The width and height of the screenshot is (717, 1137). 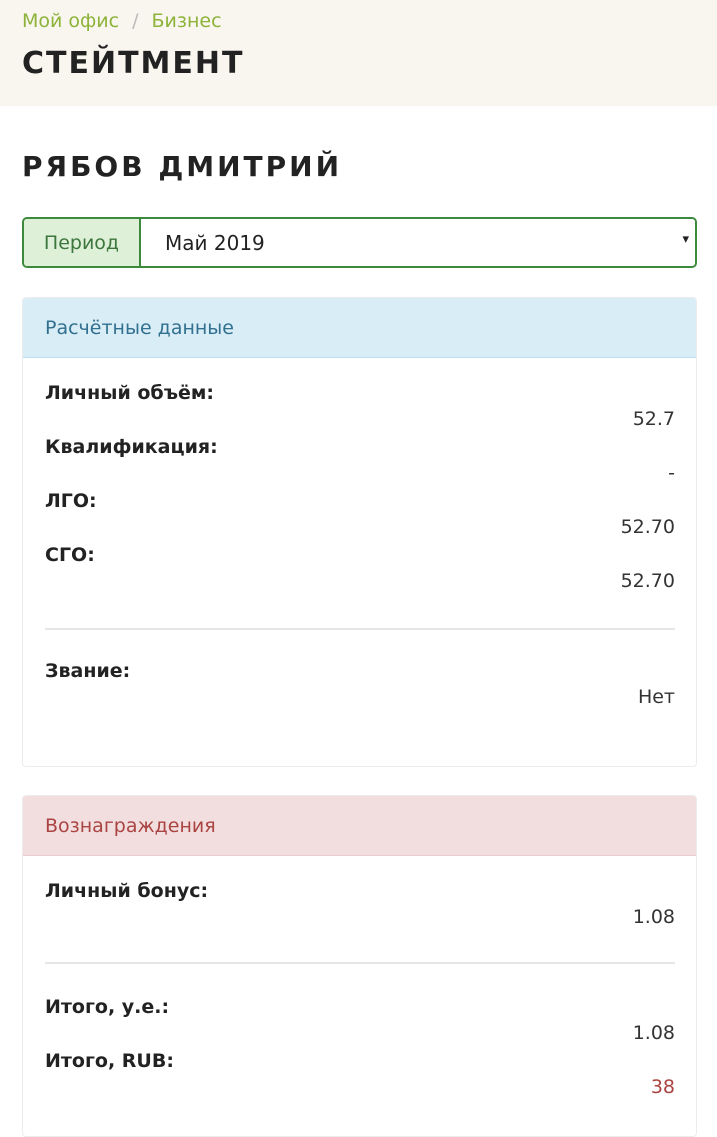 What do you see at coordinates (359, 826) in the screenshot?
I see `rewards-panel-title: Вознаграждения` at bounding box center [359, 826].